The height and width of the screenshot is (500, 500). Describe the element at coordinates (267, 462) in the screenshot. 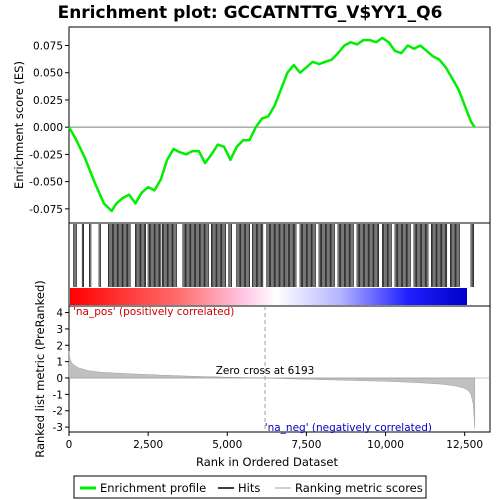

I see `x-axis-label: Rank in Ordered Dataset` at that location.